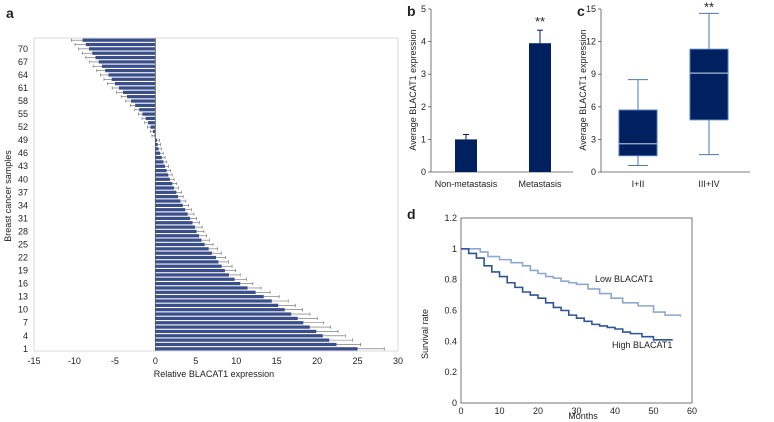 The image size is (774, 422). Describe the element at coordinates (10, 13) in the screenshot. I see `panel-label-a: a` at that location.